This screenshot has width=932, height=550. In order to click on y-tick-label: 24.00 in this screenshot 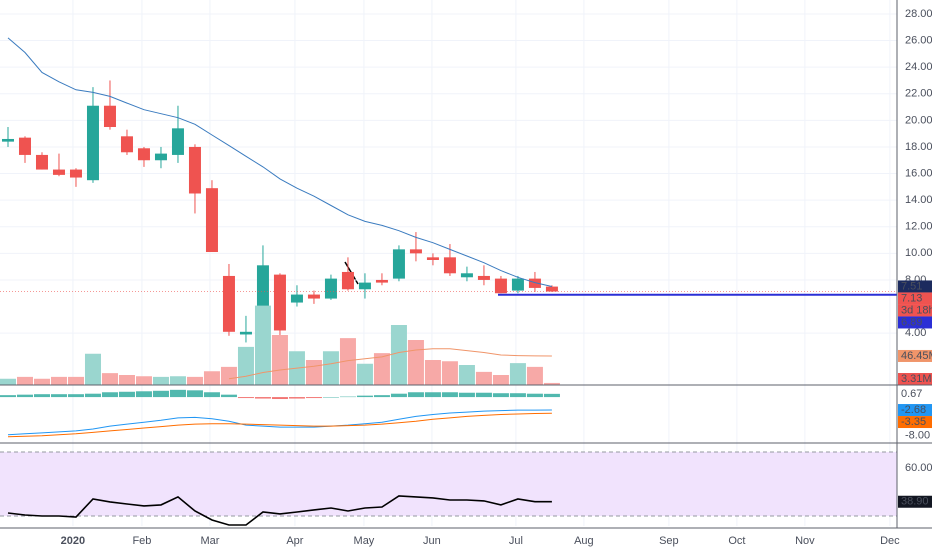, I will do `click(918, 67)`.